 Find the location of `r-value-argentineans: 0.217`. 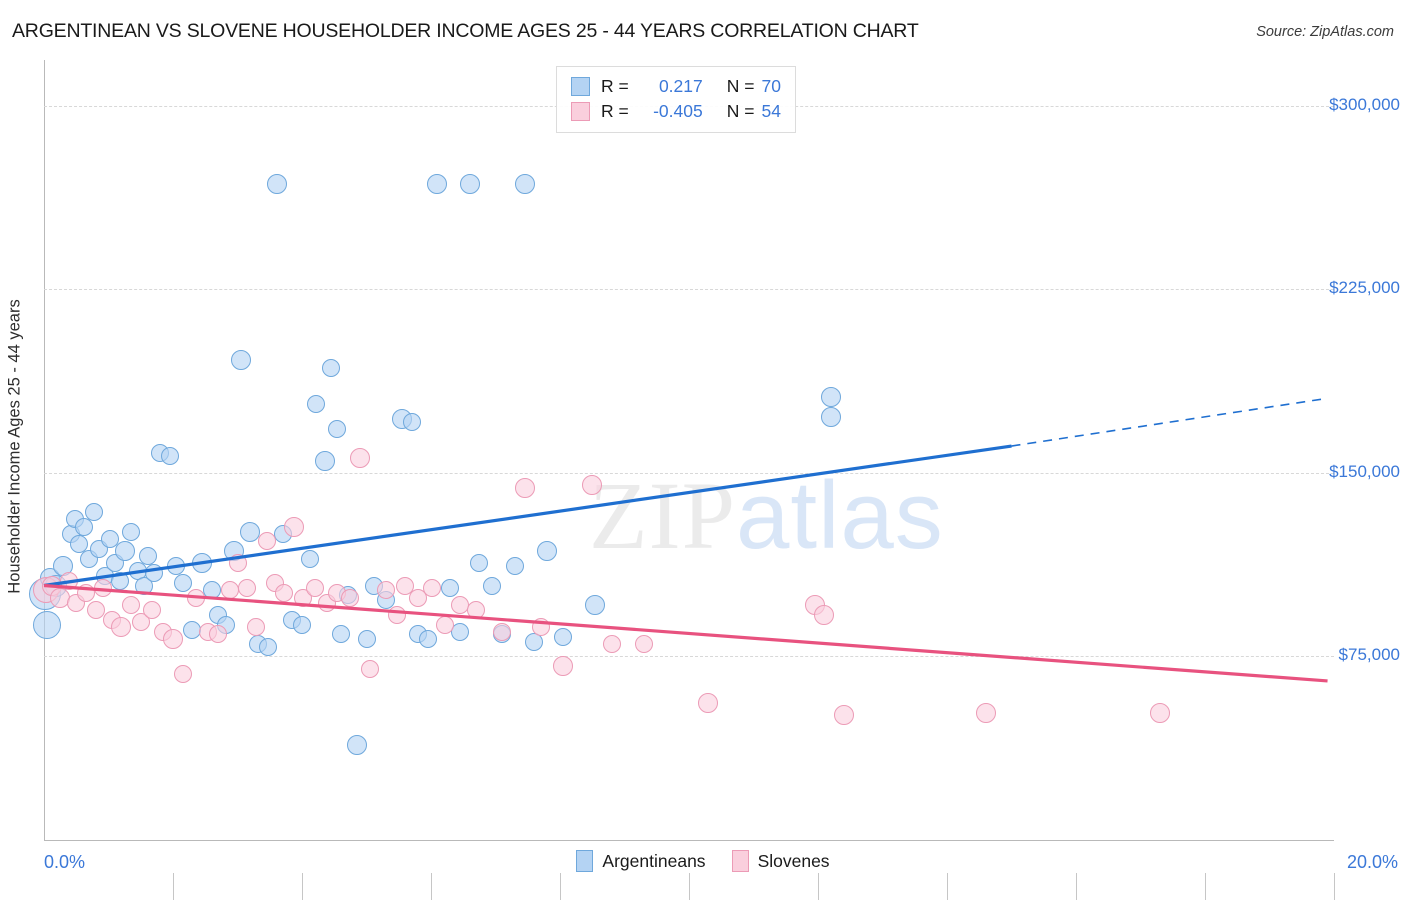

r-value-argentineans: 0.217 is located at coordinates (680, 86).